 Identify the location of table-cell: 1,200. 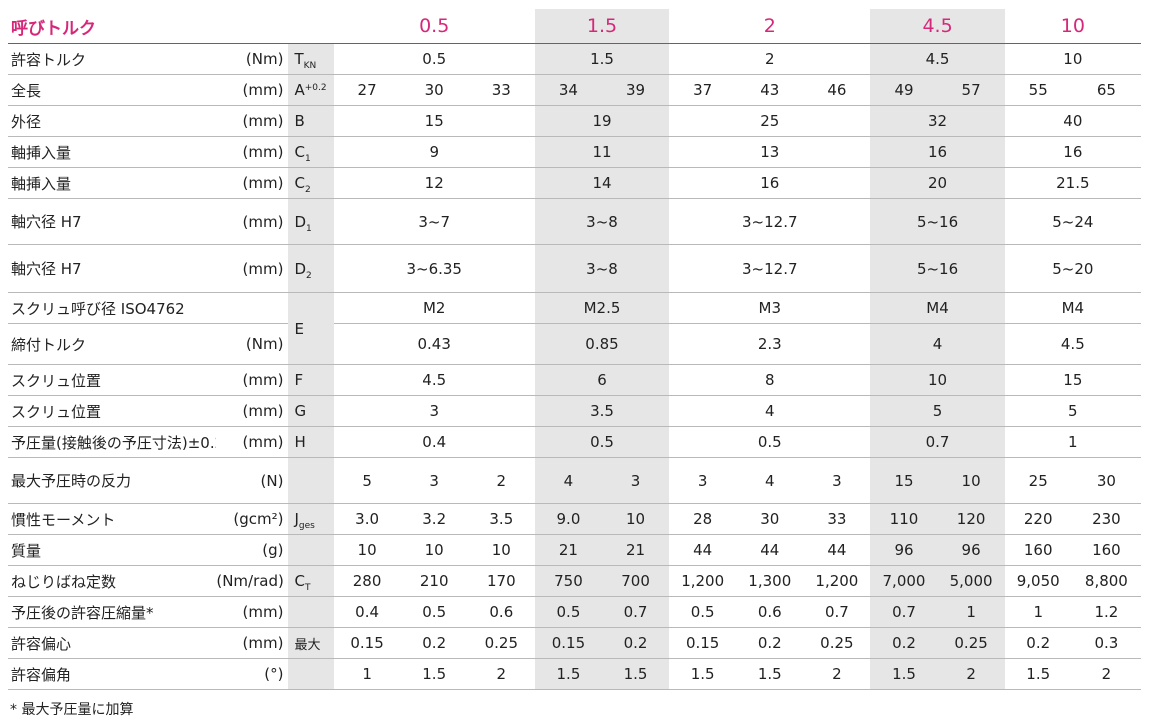
(837, 581).